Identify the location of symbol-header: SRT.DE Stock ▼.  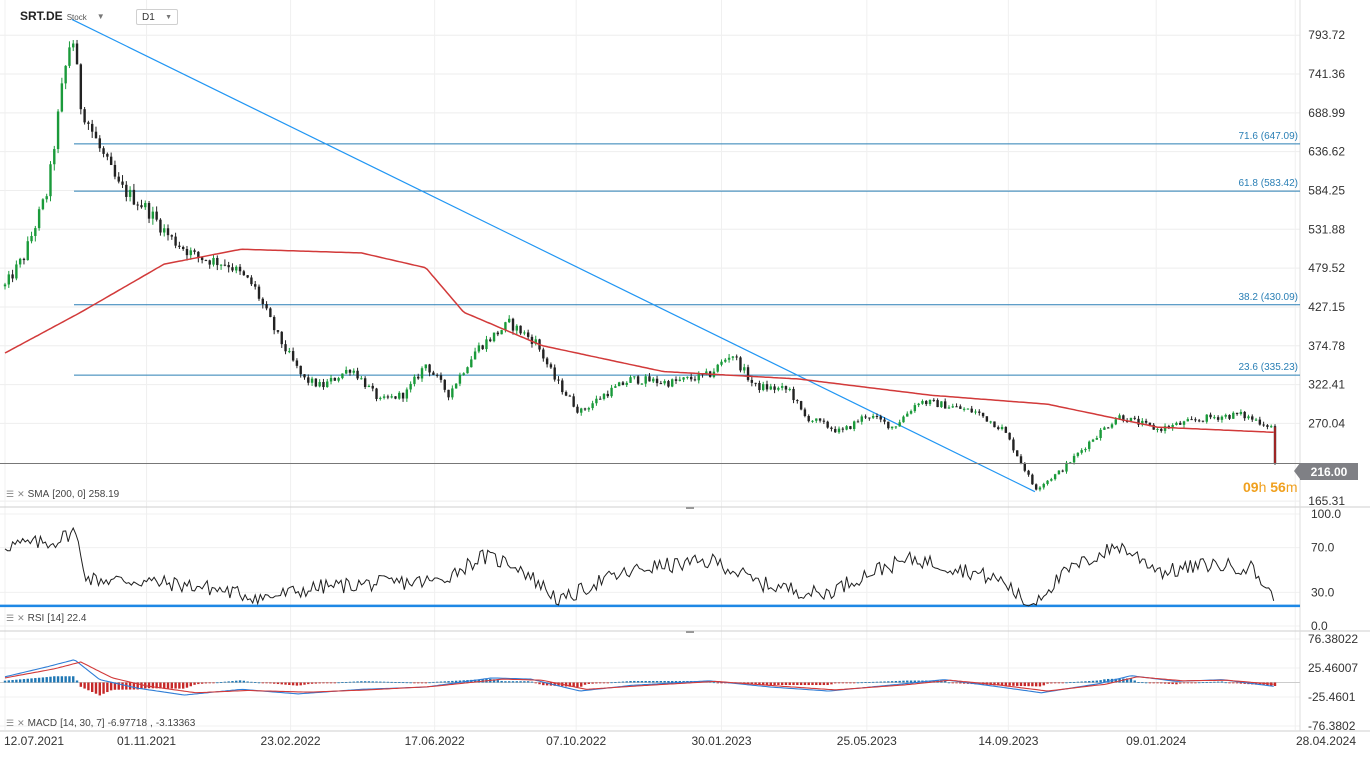
(62, 16).